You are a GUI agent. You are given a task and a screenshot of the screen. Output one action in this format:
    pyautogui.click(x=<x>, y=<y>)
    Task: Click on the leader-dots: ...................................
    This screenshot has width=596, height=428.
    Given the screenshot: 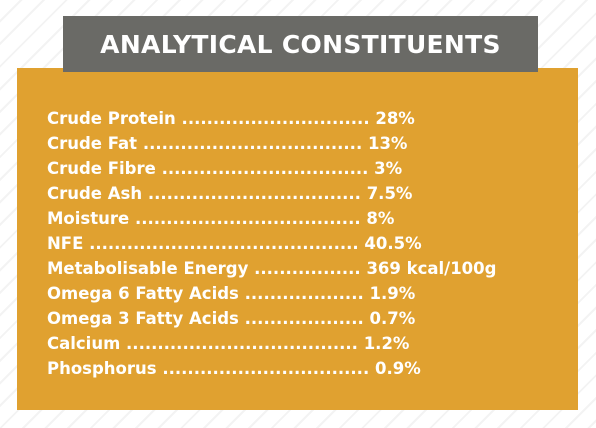 What is the action you would take?
    pyautogui.click(x=252, y=143)
    